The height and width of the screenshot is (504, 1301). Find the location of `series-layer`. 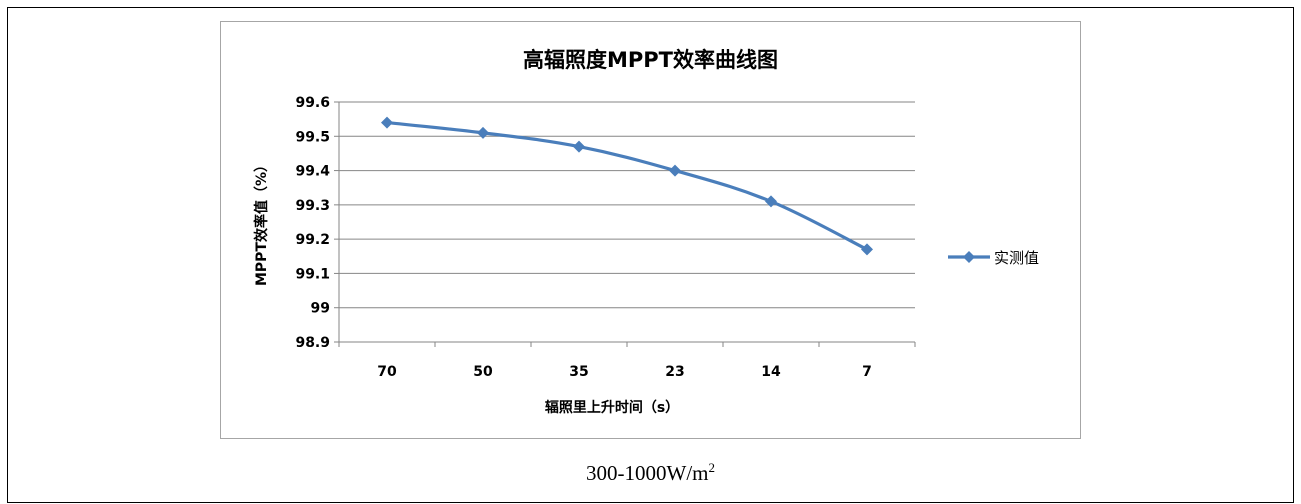

series-layer is located at coordinates (627, 186).